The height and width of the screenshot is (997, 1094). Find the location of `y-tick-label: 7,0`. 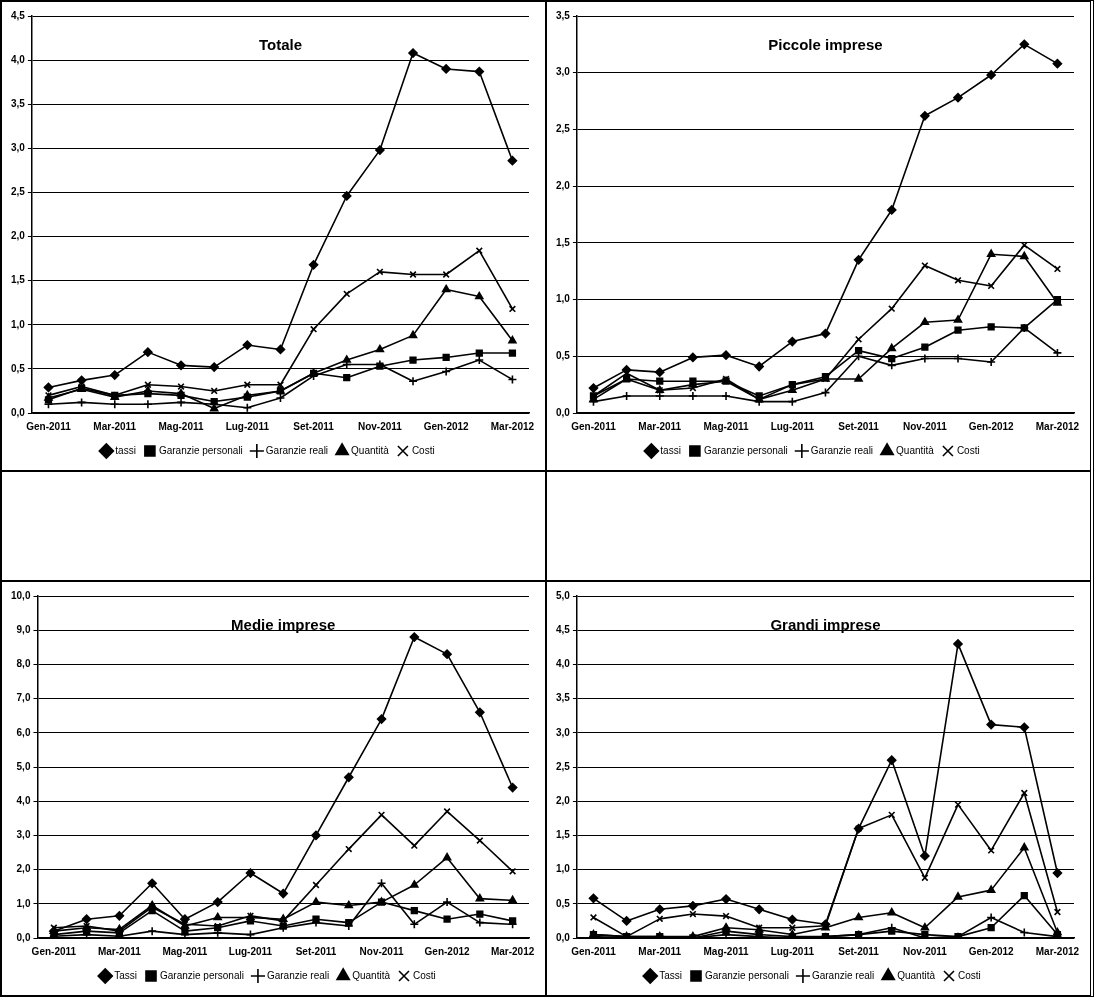

y-tick-label: 7,0 is located at coordinates (23, 698).